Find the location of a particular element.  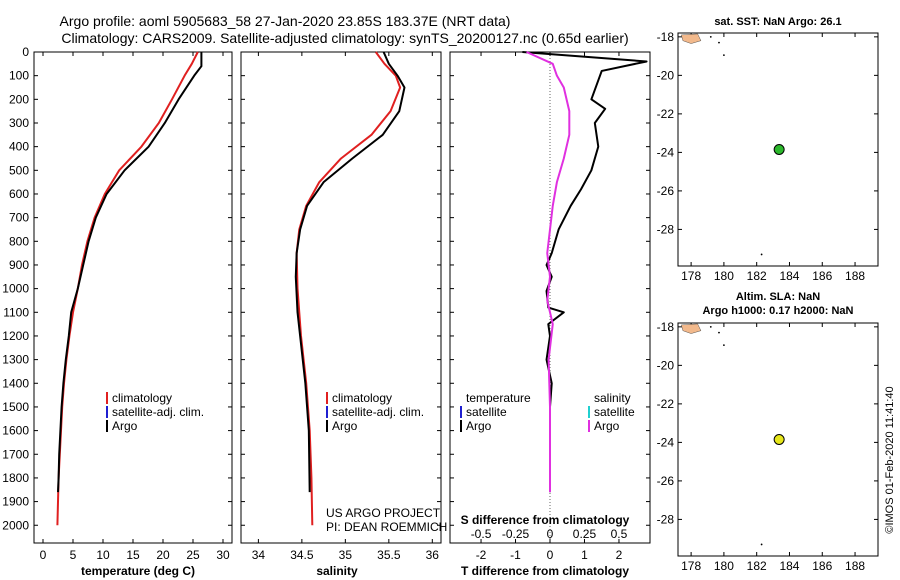

temperature-panel-xtick-label: 25 is located at coordinates (193, 555).